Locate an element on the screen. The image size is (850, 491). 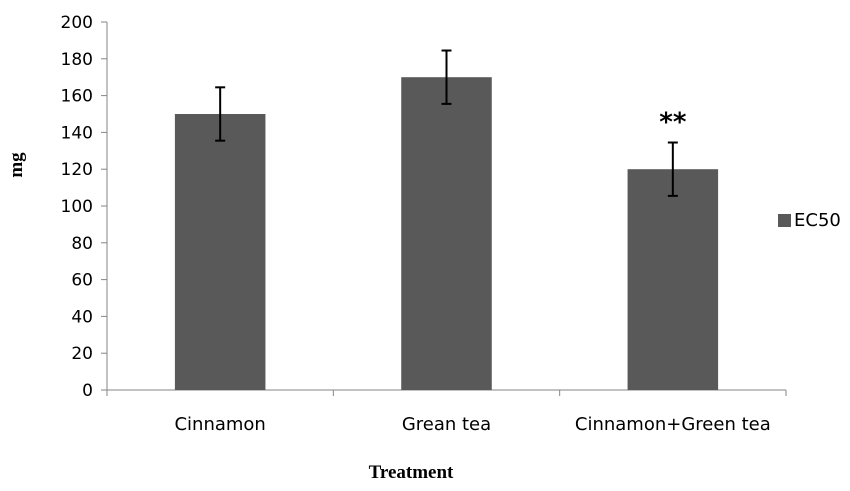
legend-swatch is located at coordinates (784, 220).